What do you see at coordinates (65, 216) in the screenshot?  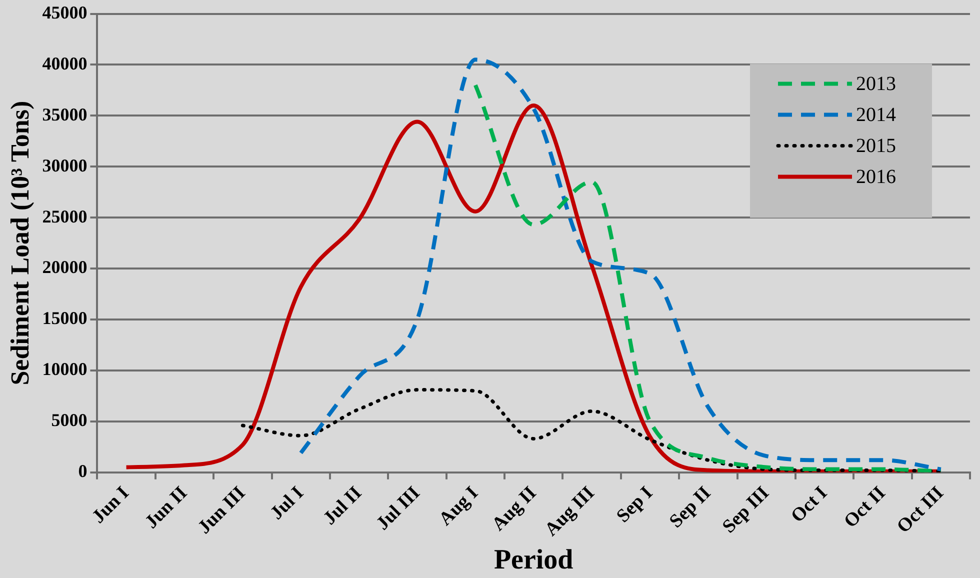 I see `y-tick-label: 25000` at bounding box center [65, 216].